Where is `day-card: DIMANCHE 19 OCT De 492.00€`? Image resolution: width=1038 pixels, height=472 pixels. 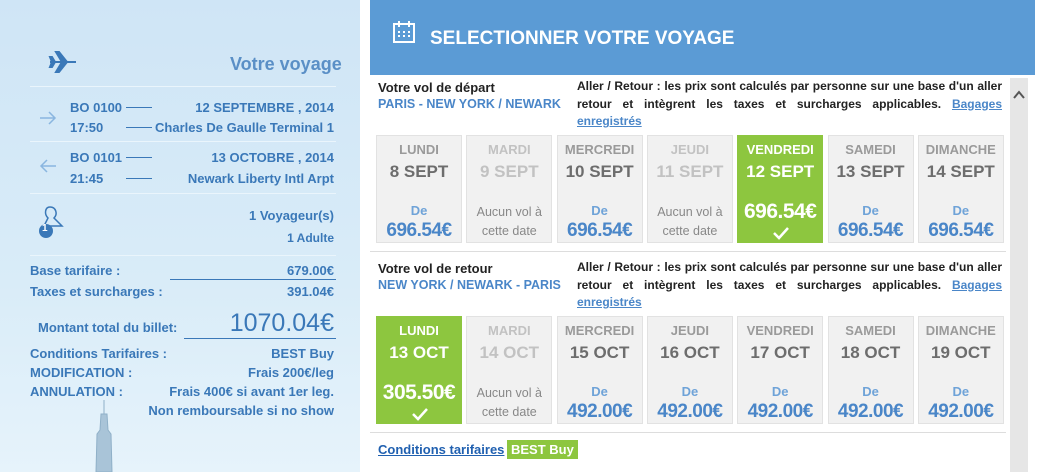
day-card: DIMANCHE 19 OCT De 492.00€ is located at coordinates (960, 370).